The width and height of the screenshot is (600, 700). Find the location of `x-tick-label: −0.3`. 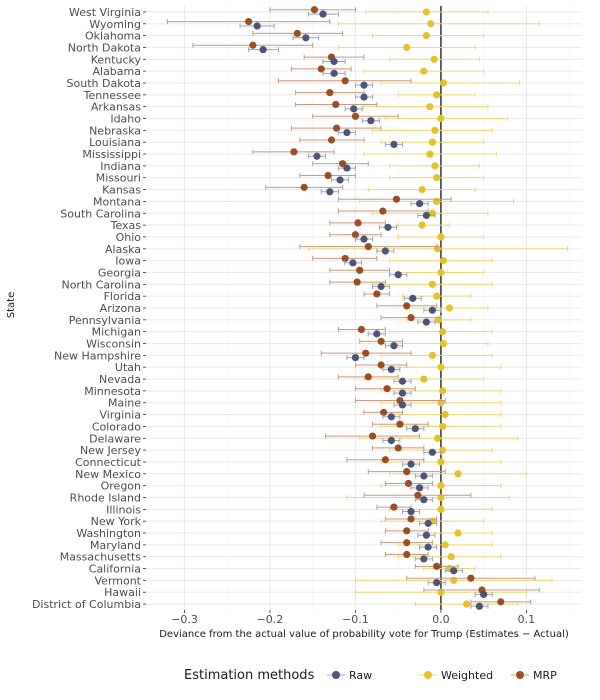

x-tick-label: −0.3 is located at coordinates (184, 619).